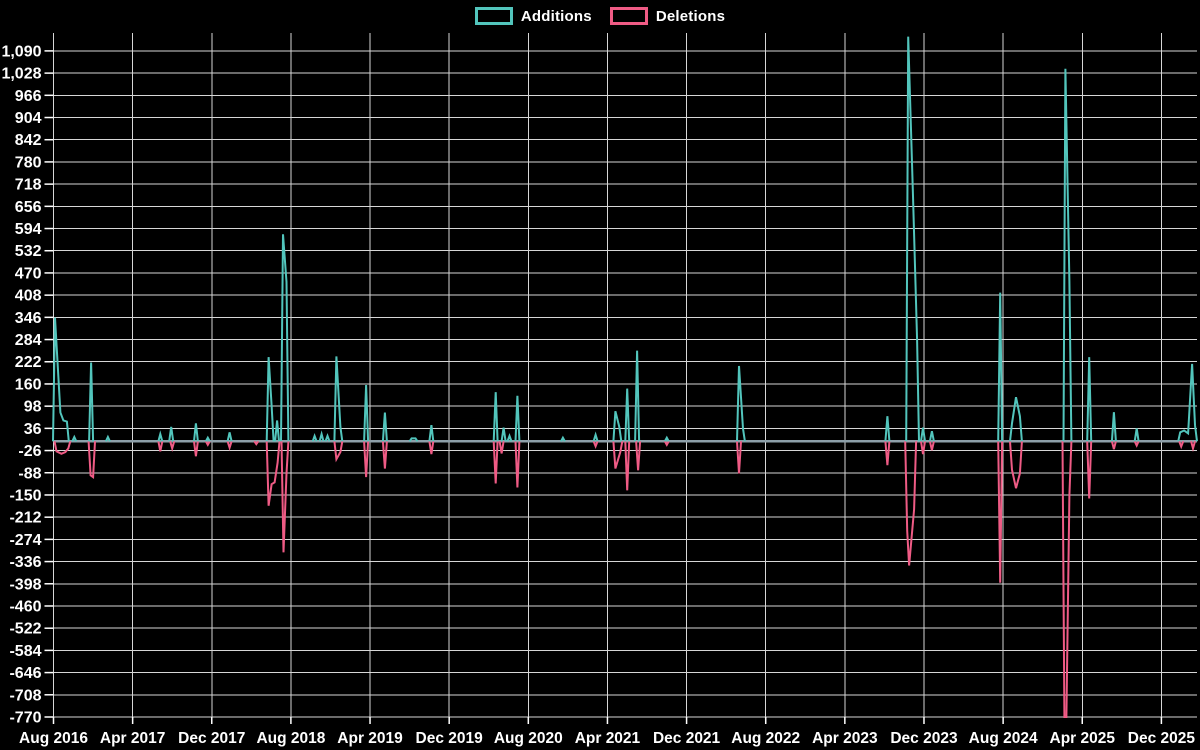  What do you see at coordinates (25, 629) in the screenshot?
I see `y-tick-label: -522` at bounding box center [25, 629].